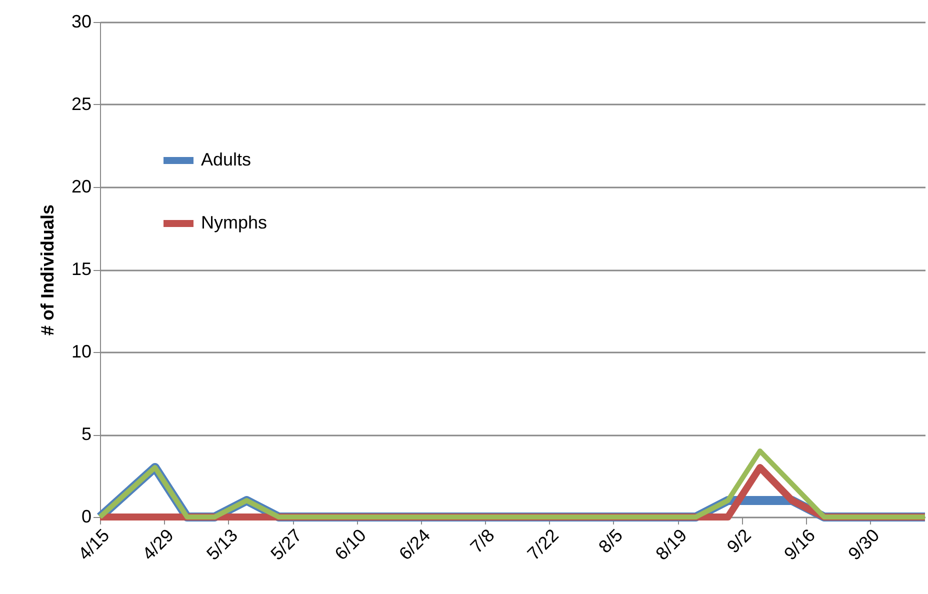  I want to click on y-tick-label: 10, so click(81, 352).